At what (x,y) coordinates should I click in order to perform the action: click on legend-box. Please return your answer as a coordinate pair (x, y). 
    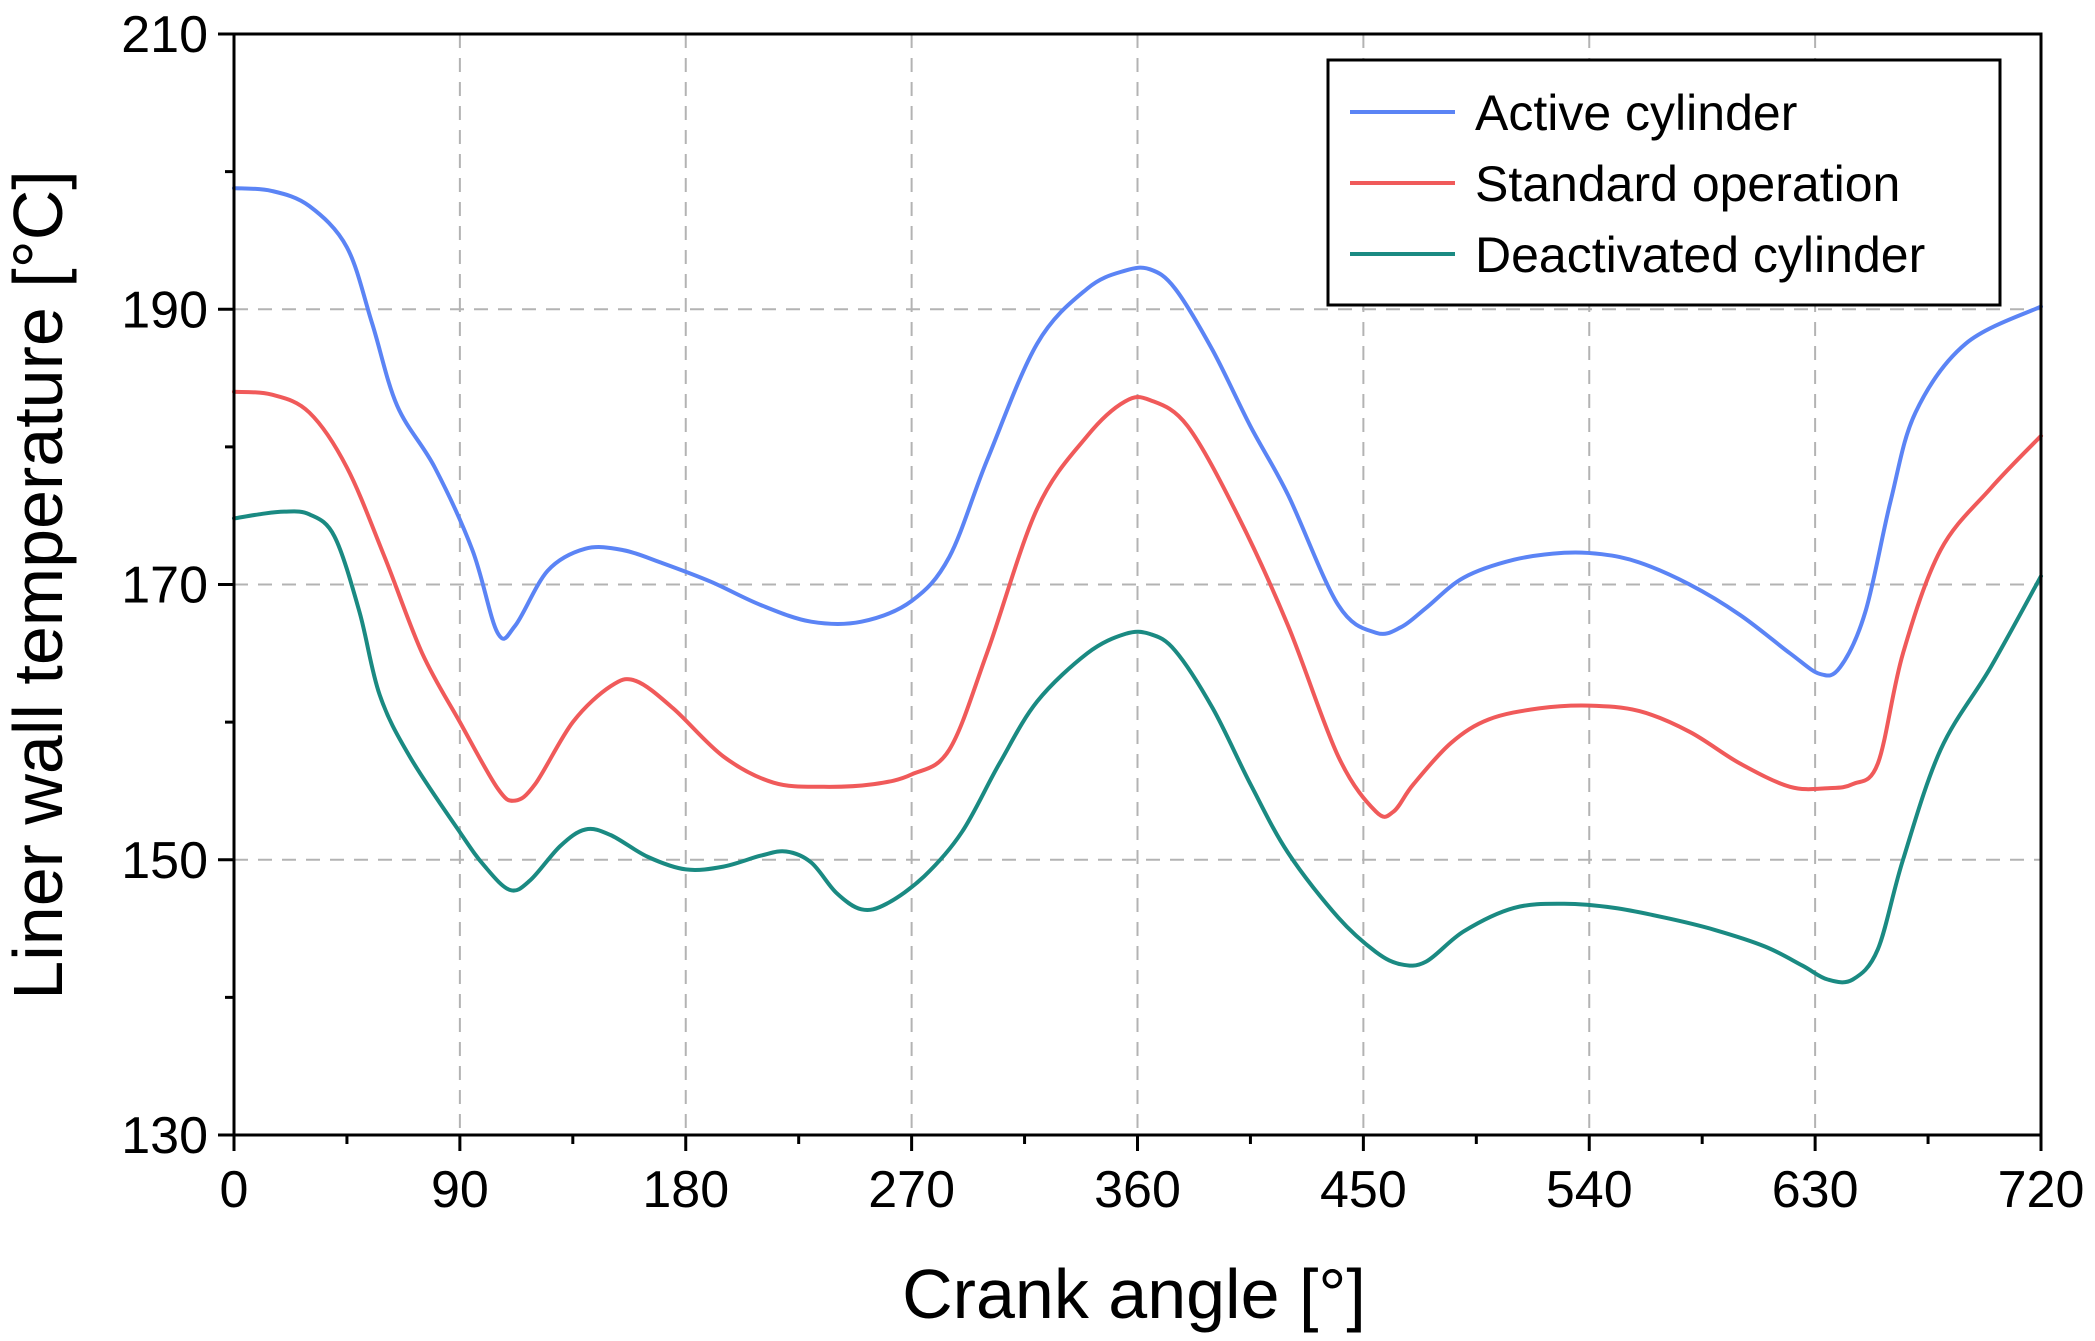
    Looking at the image, I should click on (1664, 182).